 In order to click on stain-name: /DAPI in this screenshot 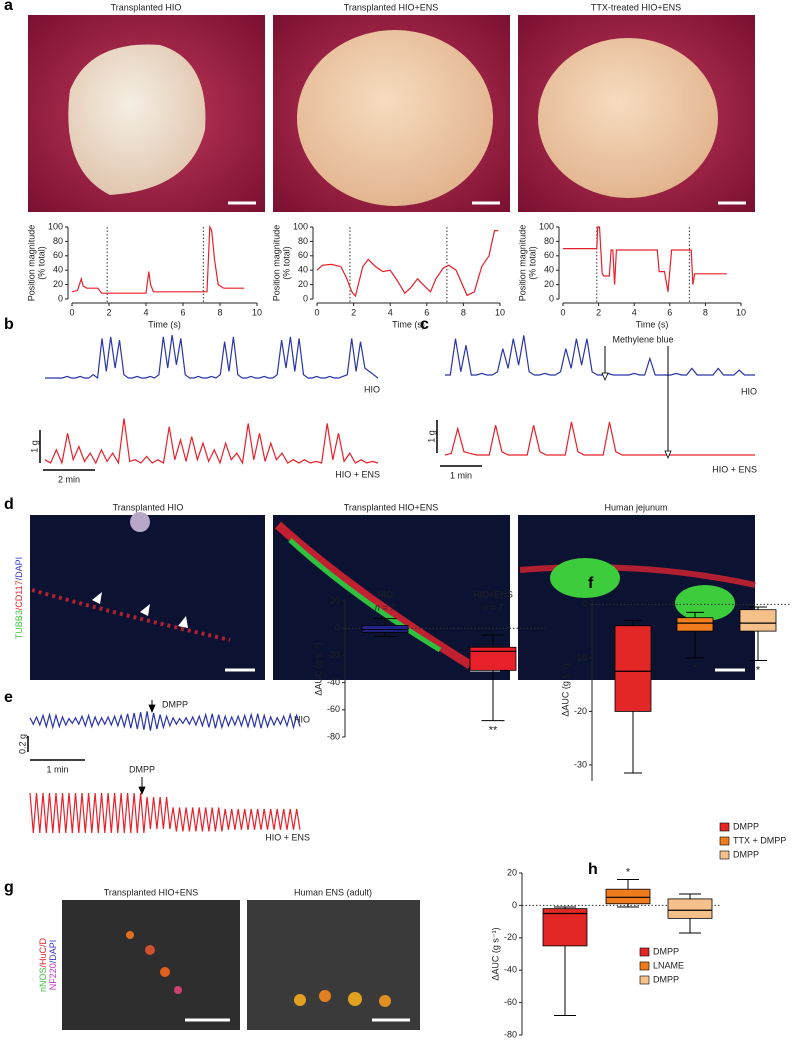, I will do `click(19, 569)`.